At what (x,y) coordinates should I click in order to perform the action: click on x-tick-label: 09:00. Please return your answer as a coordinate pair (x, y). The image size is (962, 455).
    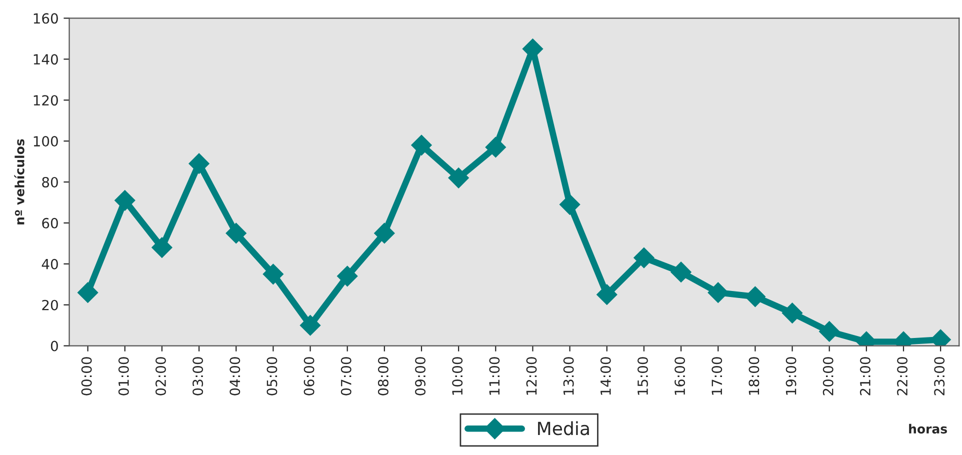
    Looking at the image, I should click on (420, 376).